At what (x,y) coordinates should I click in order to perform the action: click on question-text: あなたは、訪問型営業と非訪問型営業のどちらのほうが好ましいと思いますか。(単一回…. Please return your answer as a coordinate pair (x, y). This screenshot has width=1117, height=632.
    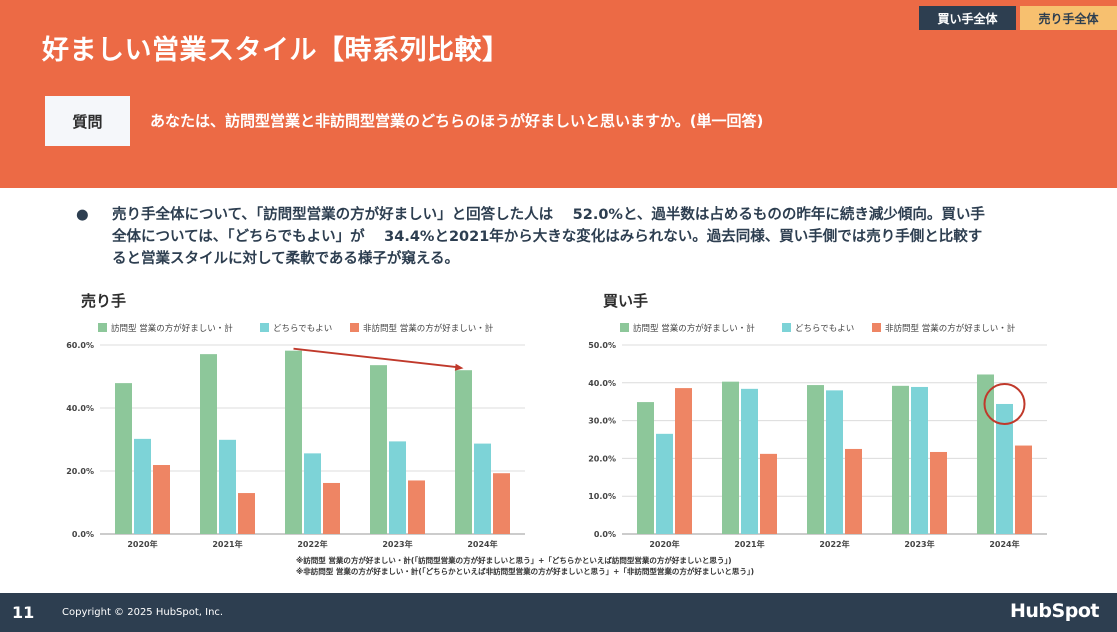
    Looking at the image, I should click on (457, 121).